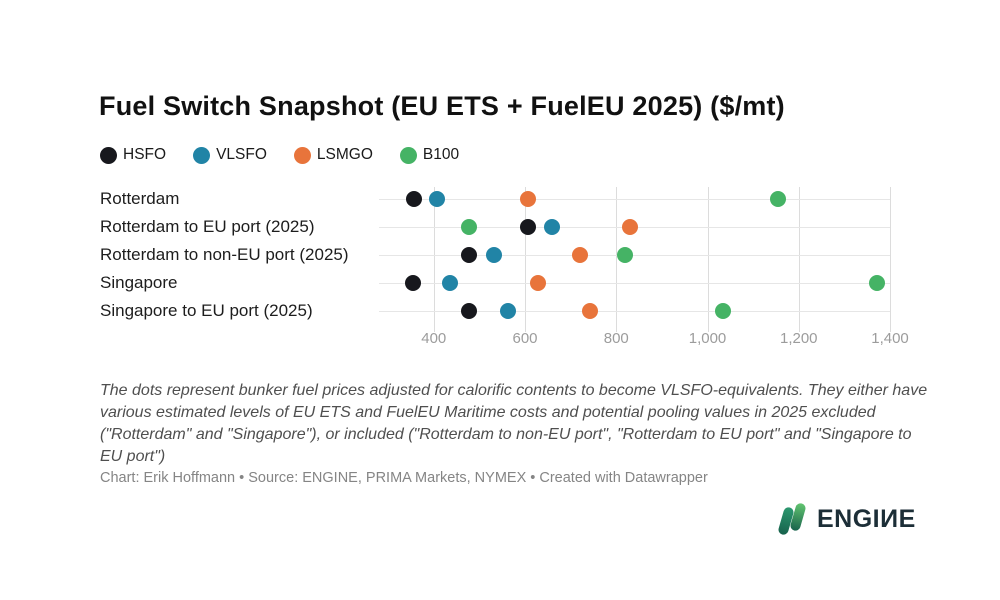 This screenshot has height=600, width=1000. I want to click on legend: HSFO VLSFO LSMGO B100, so click(279, 155).